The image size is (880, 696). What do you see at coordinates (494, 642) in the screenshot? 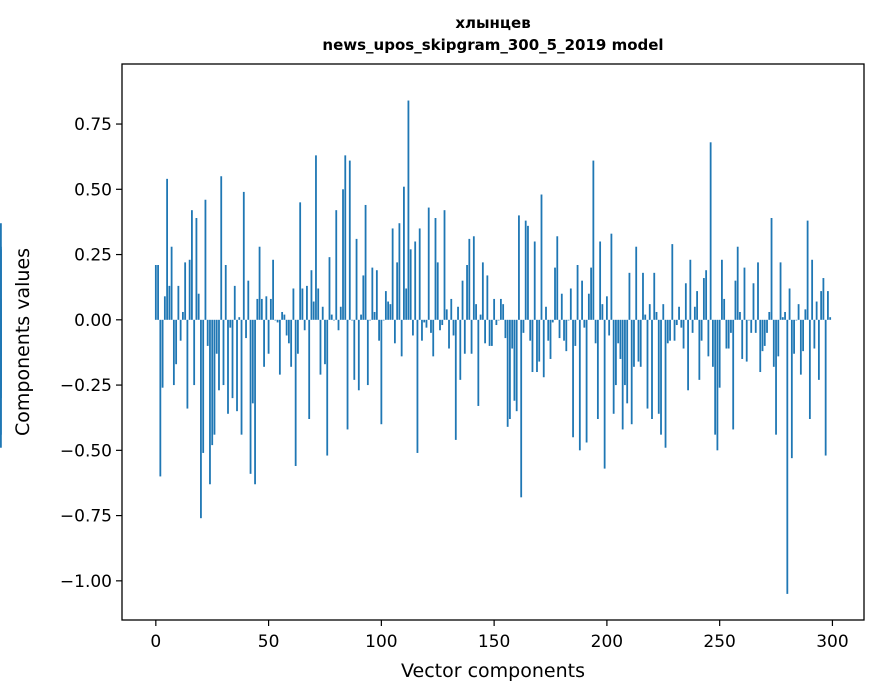
I see `x-tick-label: 150` at bounding box center [494, 642].